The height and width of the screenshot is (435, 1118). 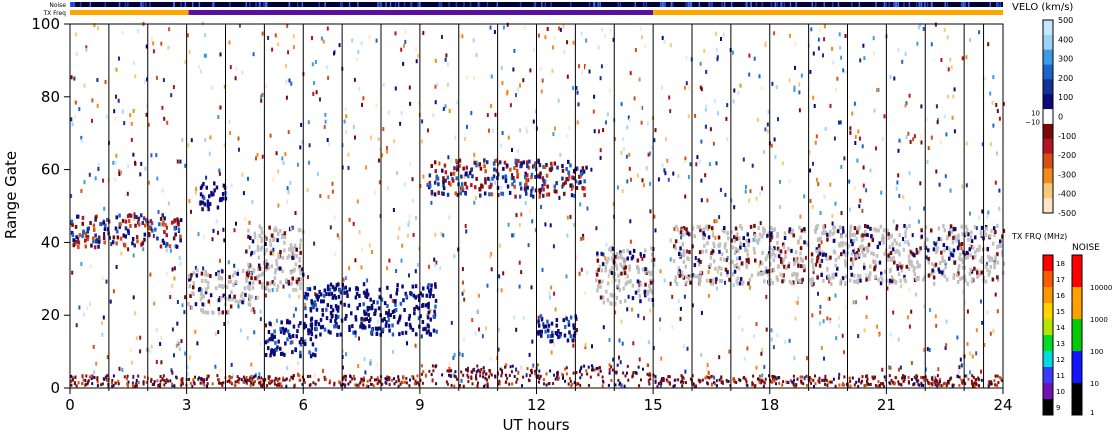 I want to click on txfreq-colorbar-segment, so click(x=1048, y=279).